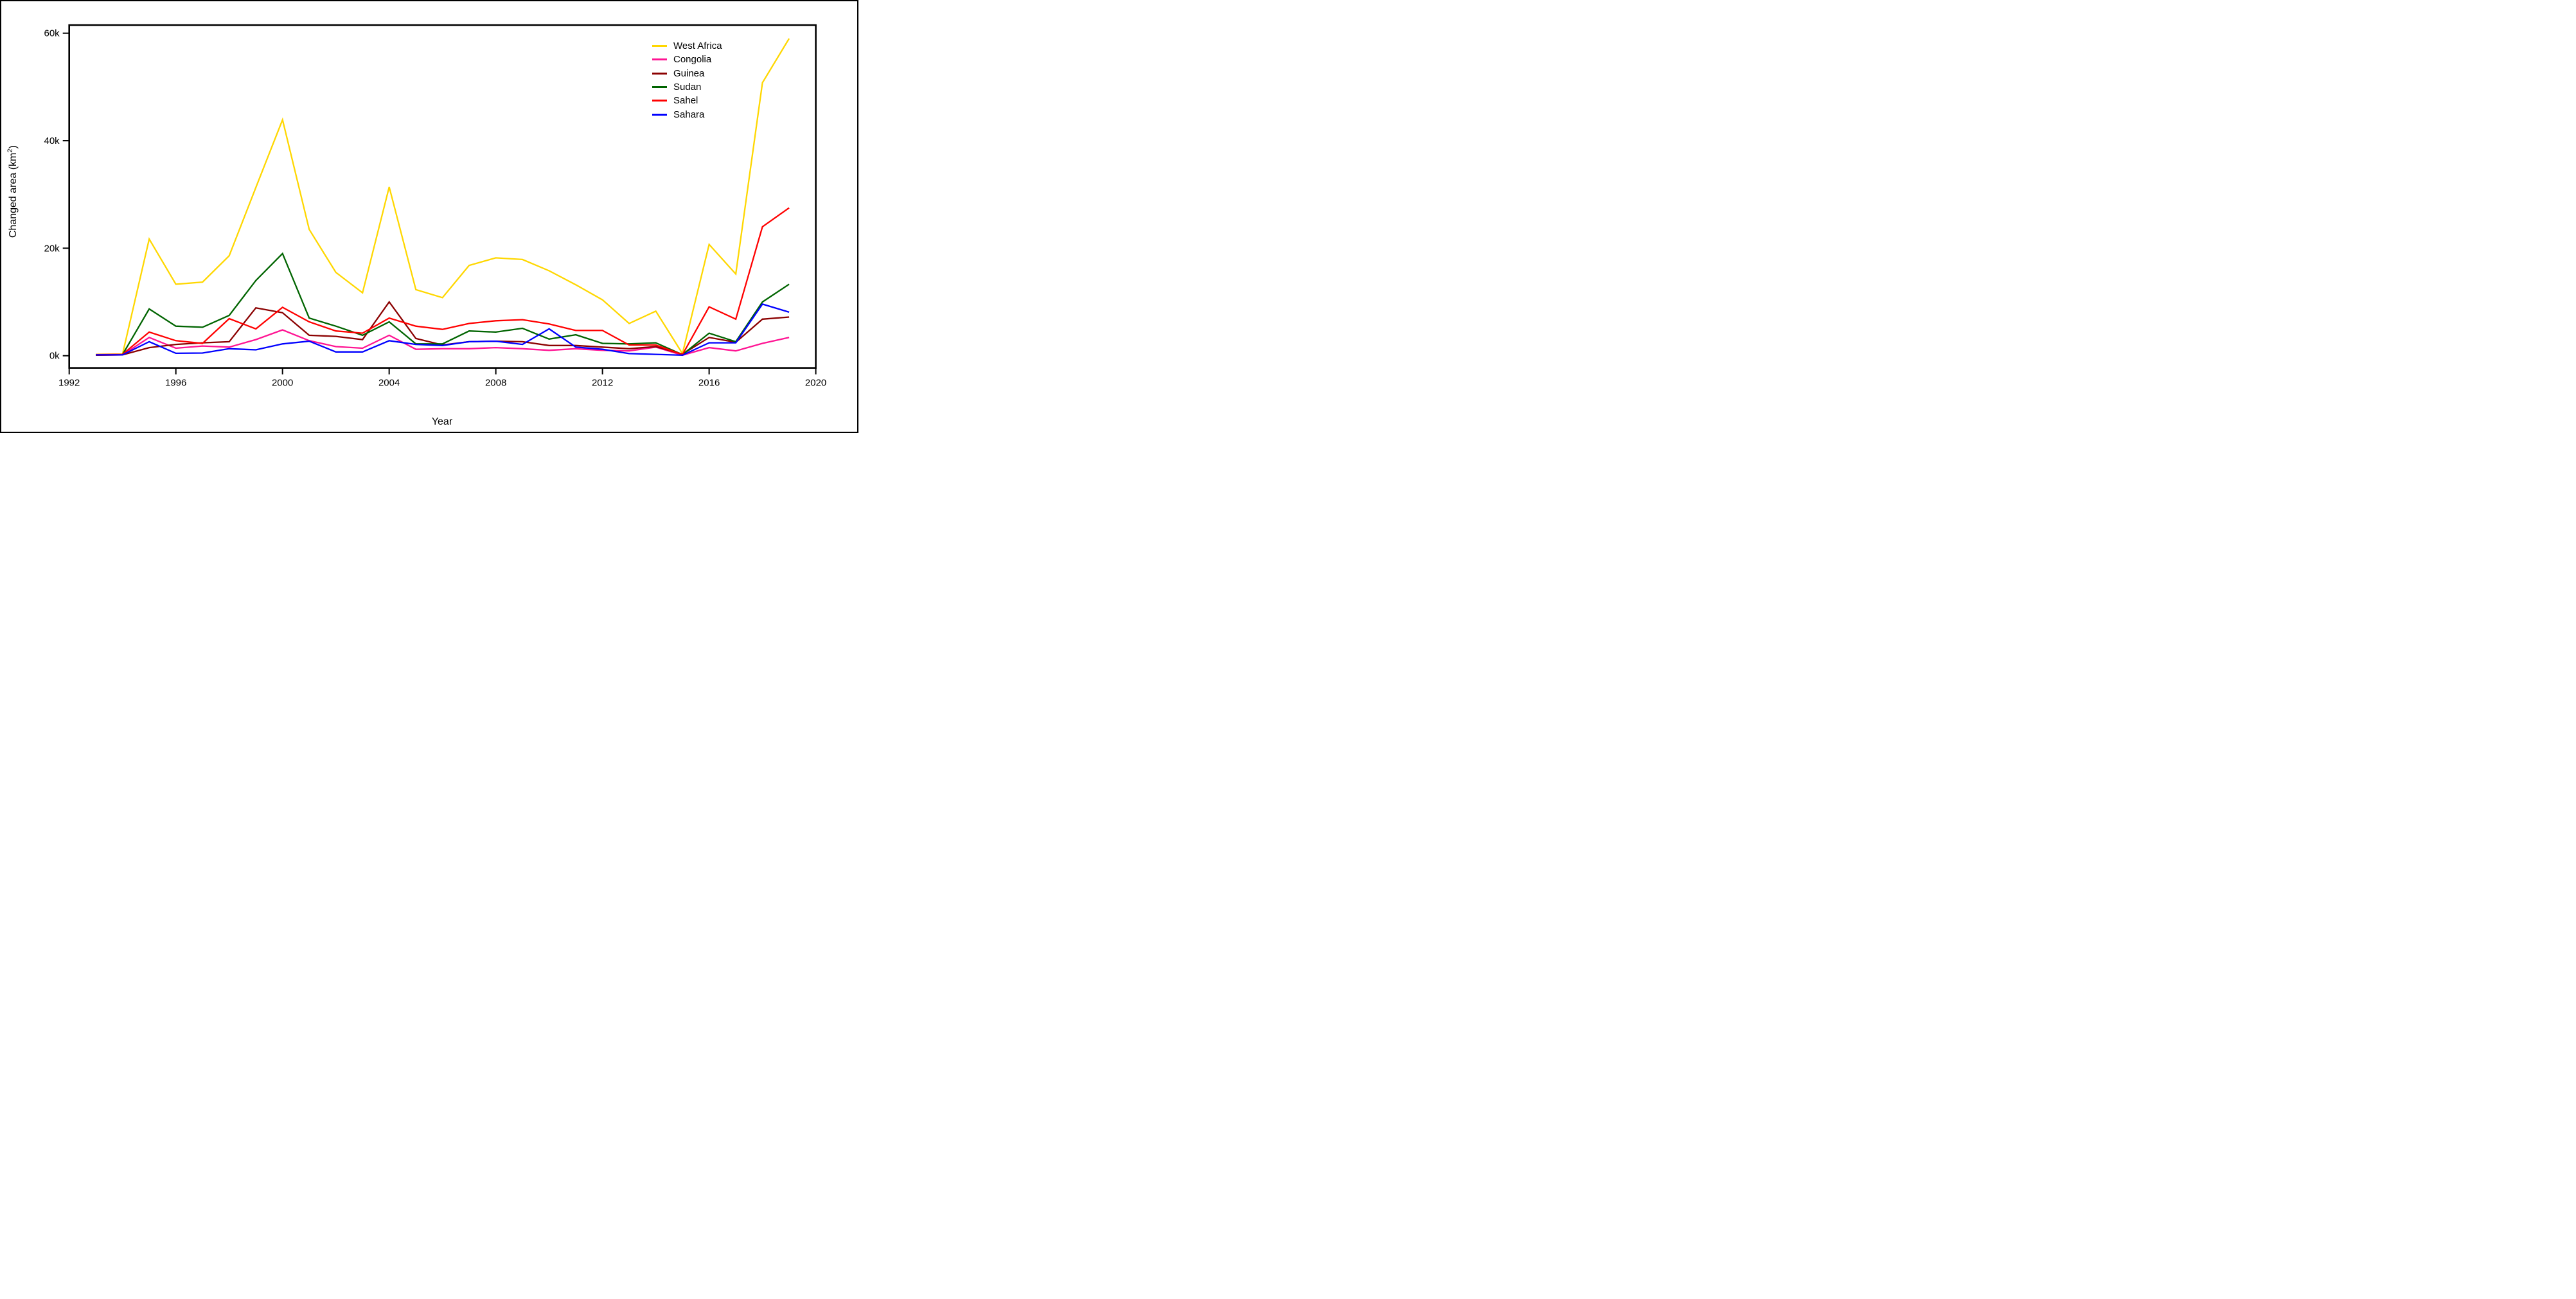  I want to click on legend-item-west-africa: West Africa, so click(687, 46).